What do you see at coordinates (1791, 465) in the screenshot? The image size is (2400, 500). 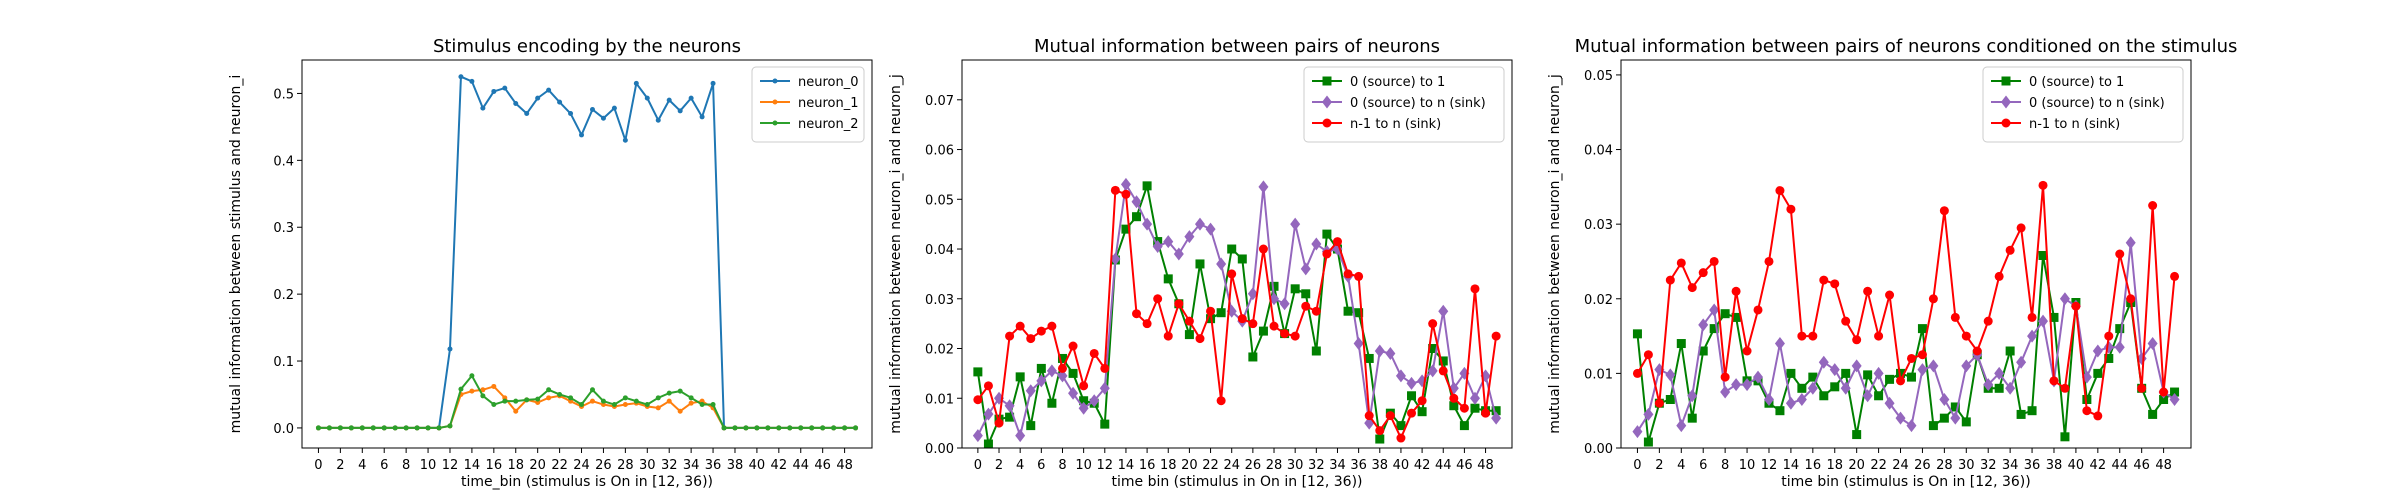 I see `x-tick-label: 14` at bounding box center [1791, 465].